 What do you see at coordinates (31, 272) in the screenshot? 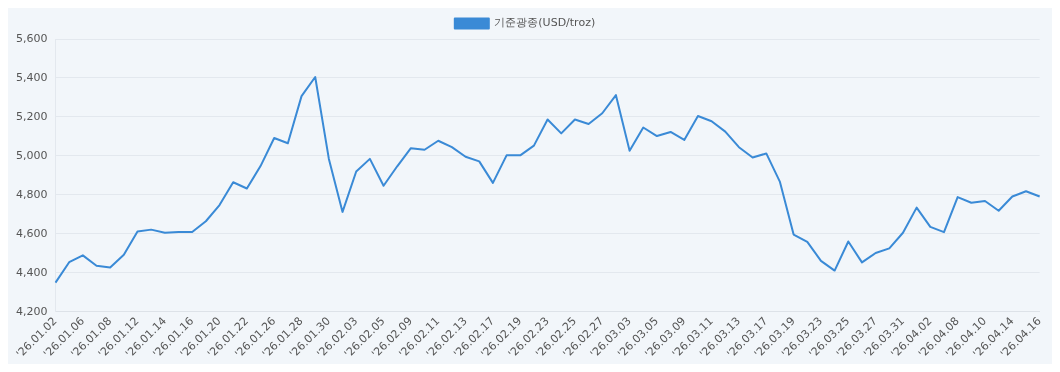
I see `y-tick-label: 4,400` at bounding box center [31, 272].